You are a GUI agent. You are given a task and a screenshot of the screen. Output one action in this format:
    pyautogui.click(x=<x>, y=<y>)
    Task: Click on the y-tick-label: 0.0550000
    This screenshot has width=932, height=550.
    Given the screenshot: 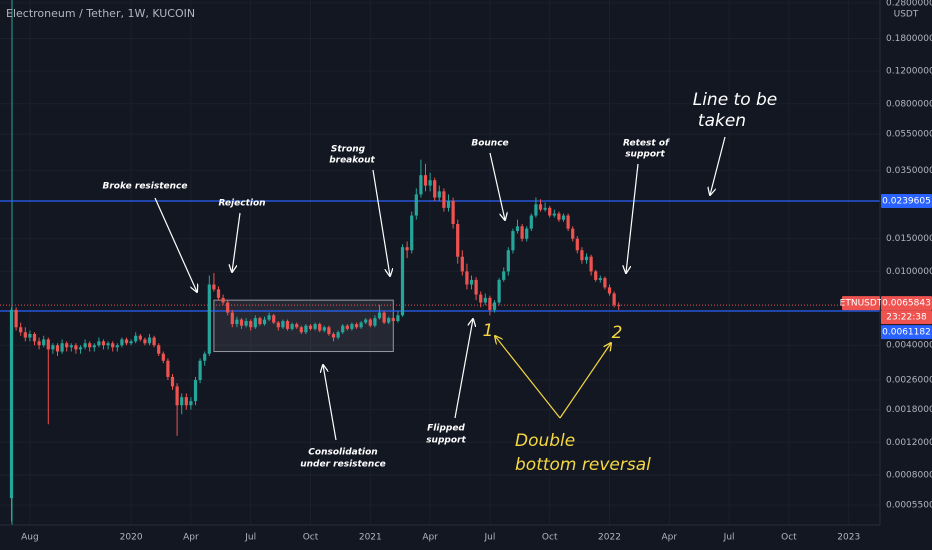 What is the action you would take?
    pyautogui.click(x=909, y=134)
    